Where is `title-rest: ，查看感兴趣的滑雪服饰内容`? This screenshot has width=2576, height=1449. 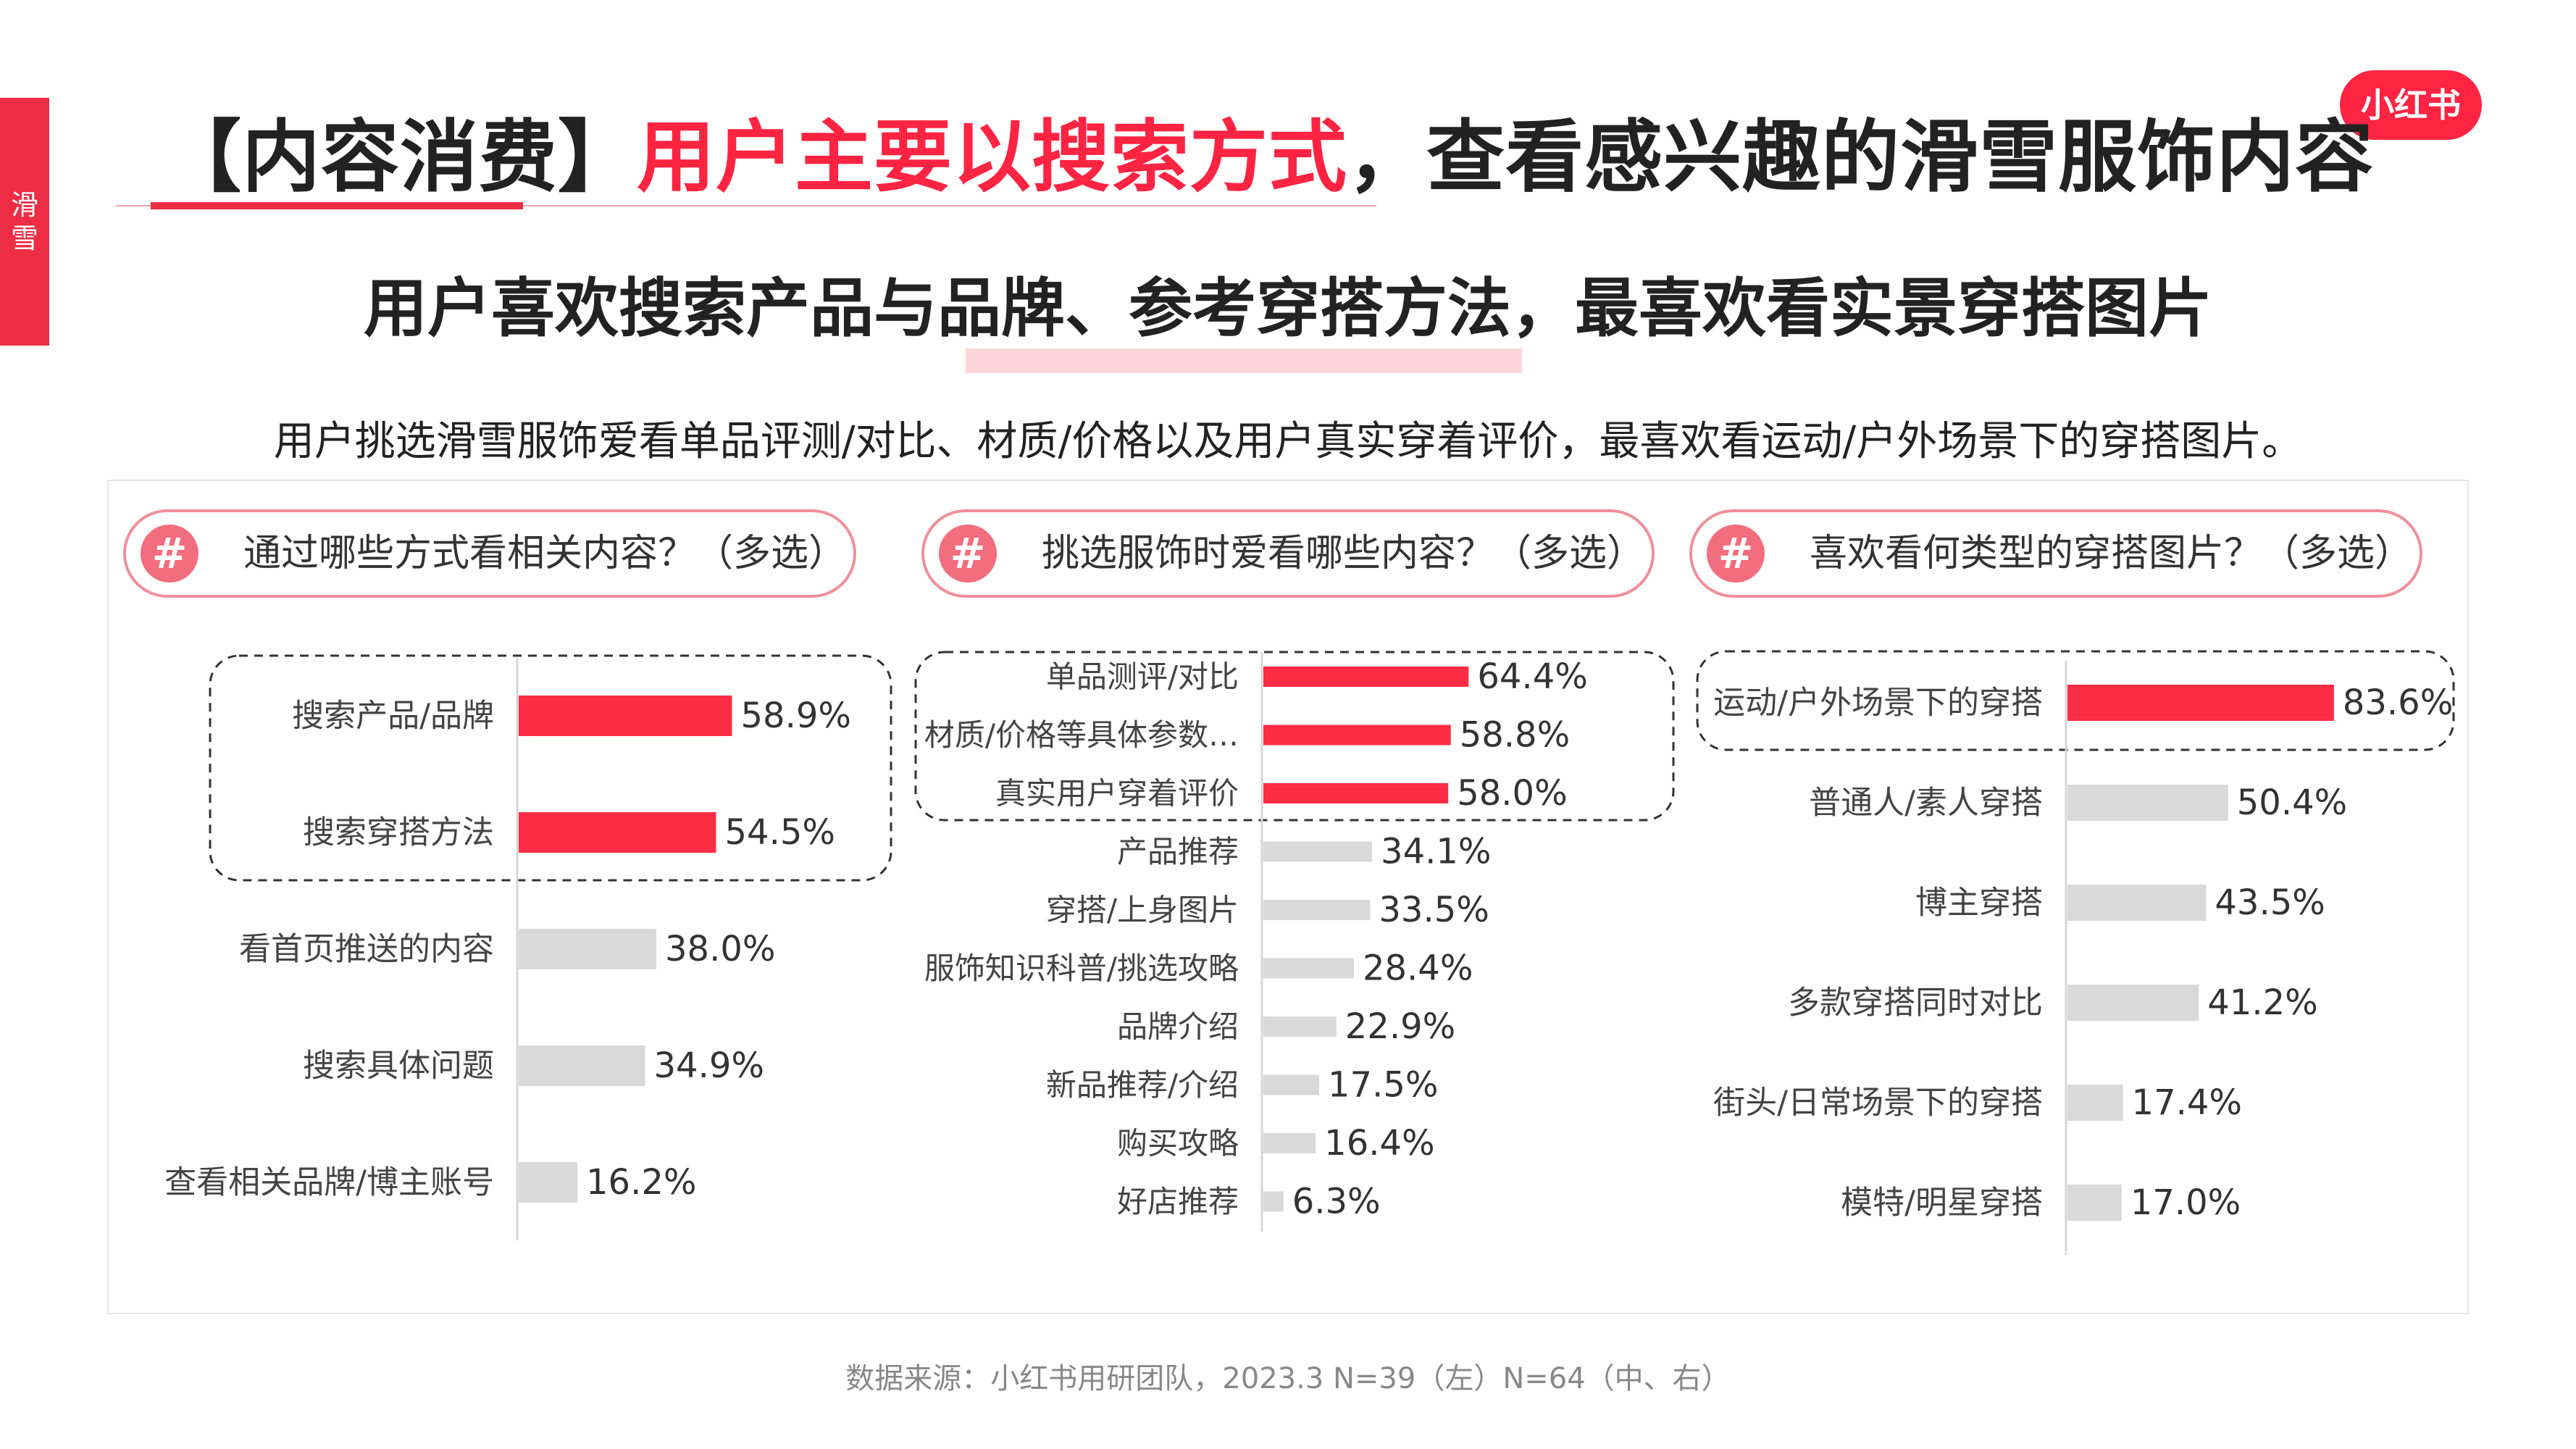 title-rest: ，查看感兴趣的滑雪服饰内容 is located at coordinates (1861, 157).